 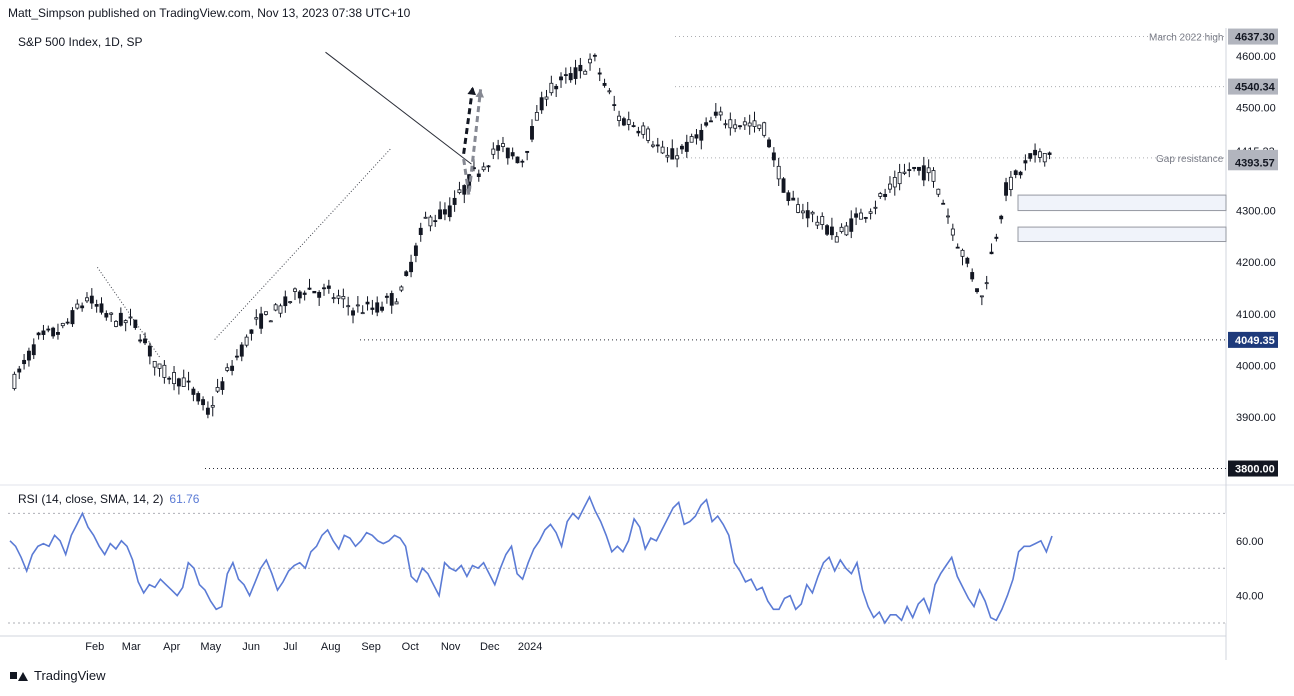 What do you see at coordinates (1255, 38) in the screenshot?
I see `price-tag: 4637.30` at bounding box center [1255, 38].